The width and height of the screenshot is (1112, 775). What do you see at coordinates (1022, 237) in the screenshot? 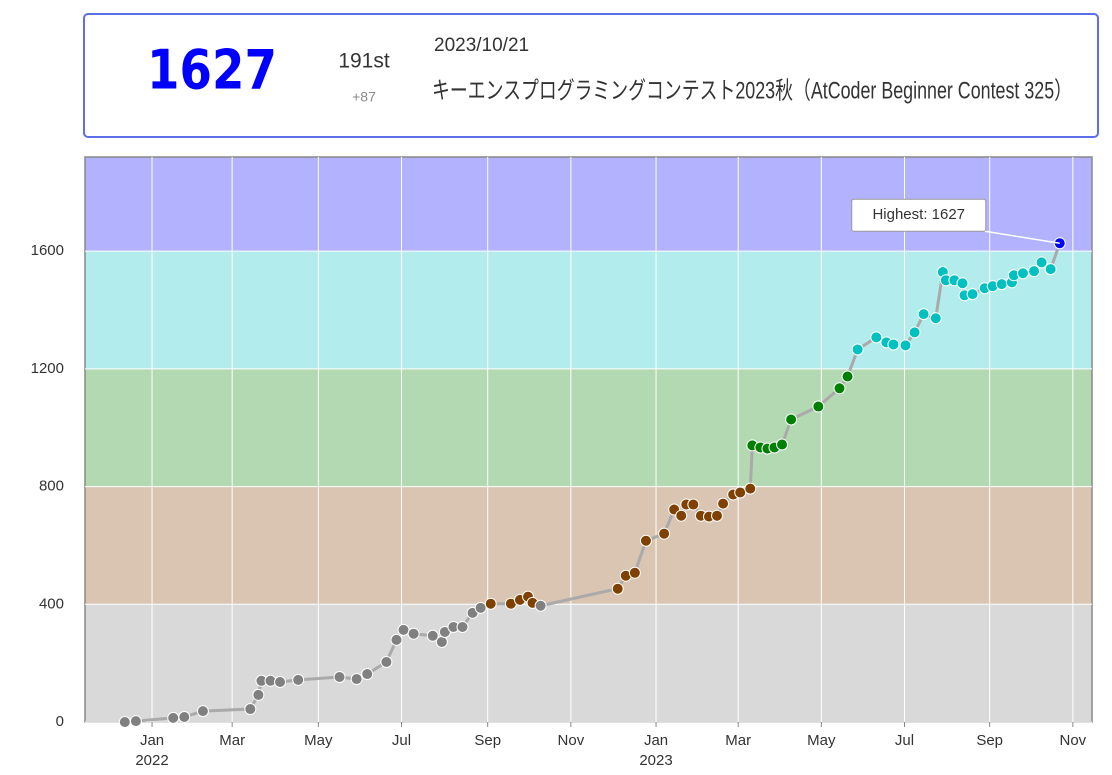
I see `annotation-connector` at bounding box center [1022, 237].